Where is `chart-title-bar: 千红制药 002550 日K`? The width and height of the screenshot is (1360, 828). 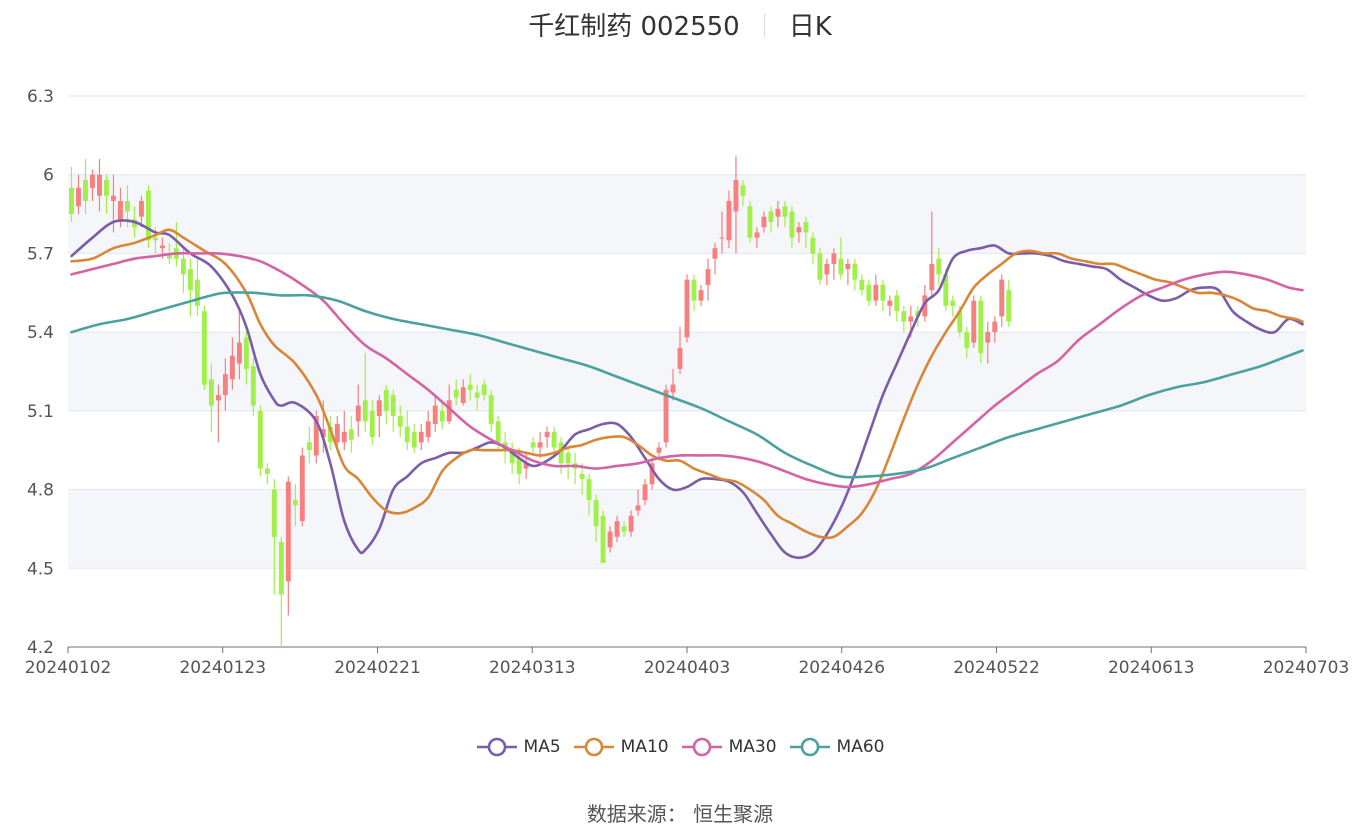 chart-title-bar: 千红制药 002550 日K is located at coordinates (680, 24).